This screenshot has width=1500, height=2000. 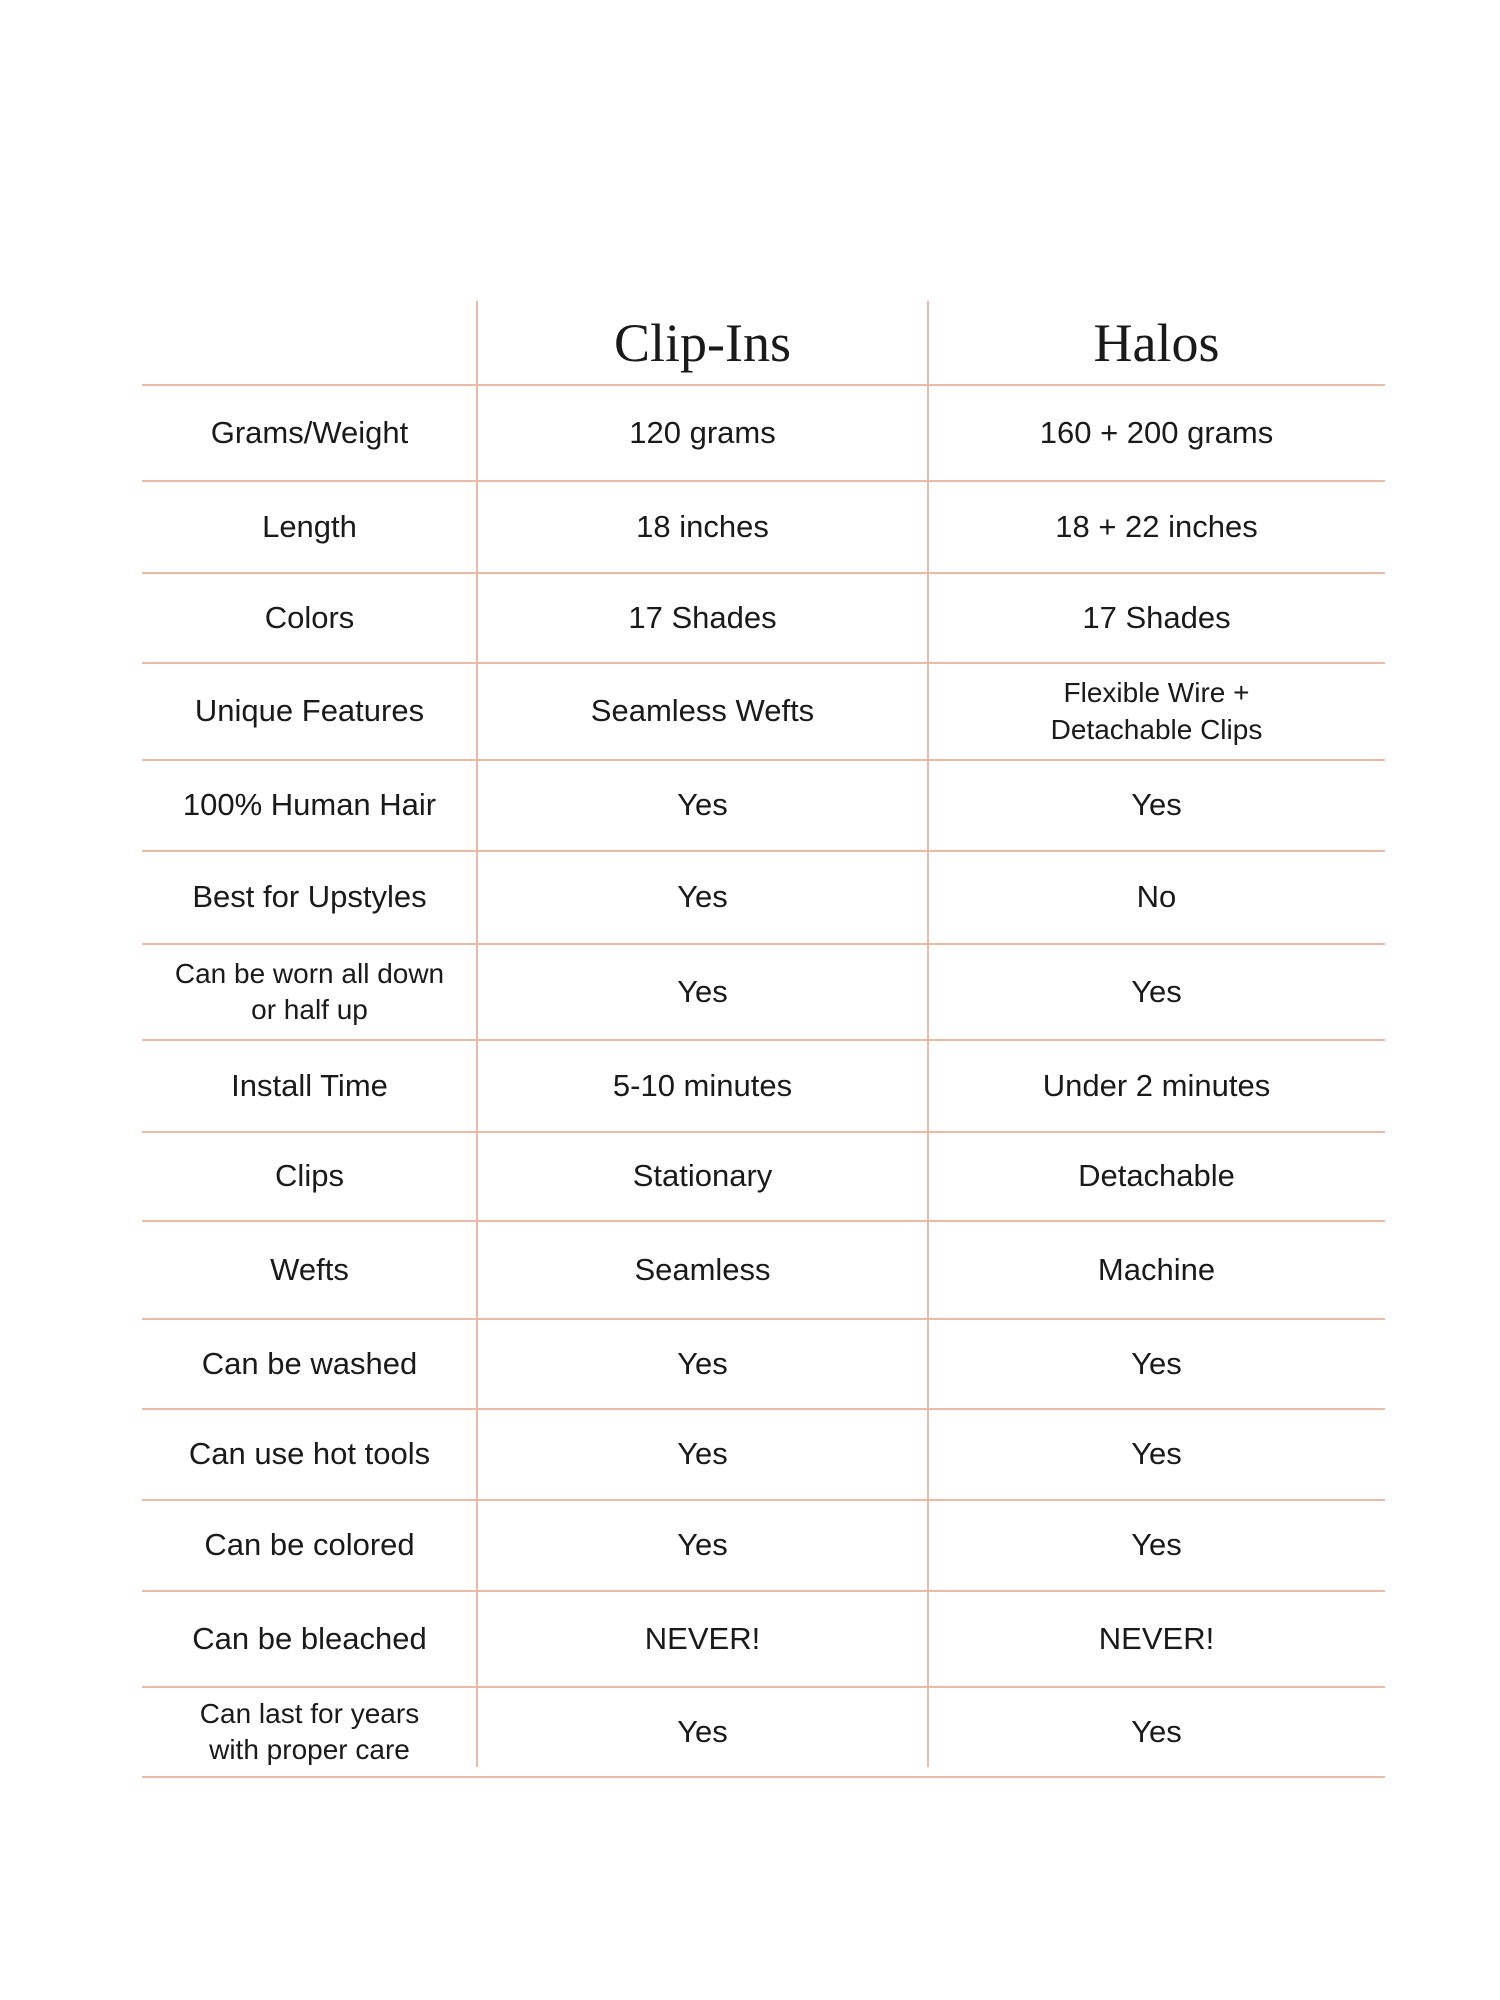 I want to click on table-cell: Machine, so click(x=1156, y=1269).